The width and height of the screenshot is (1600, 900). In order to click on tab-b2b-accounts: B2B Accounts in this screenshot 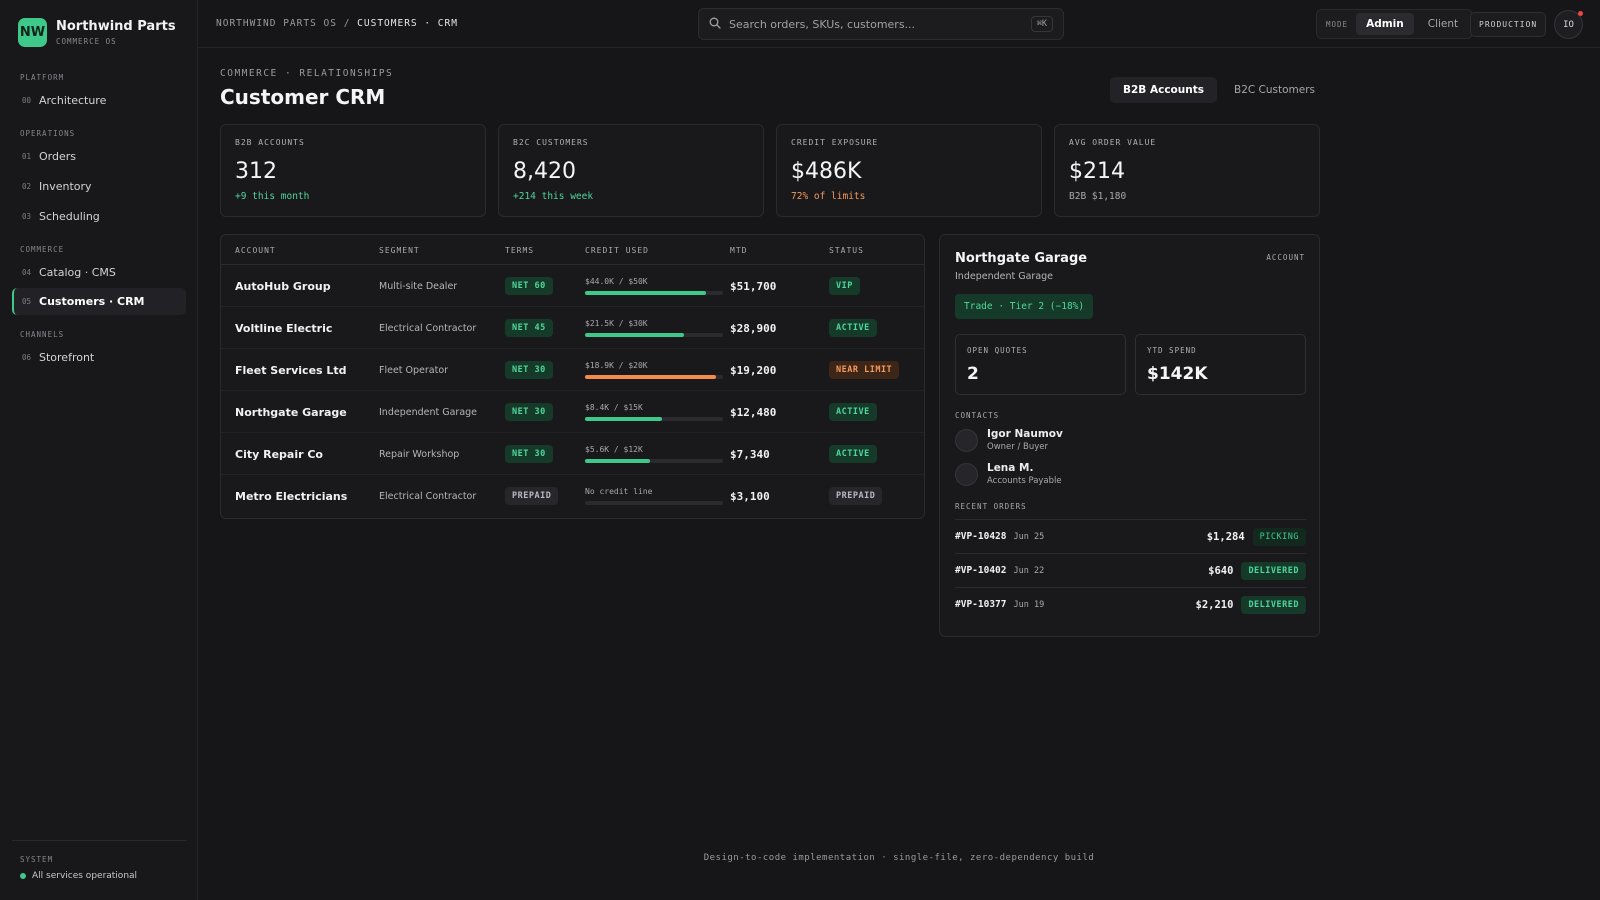, I will do `click(1163, 90)`.